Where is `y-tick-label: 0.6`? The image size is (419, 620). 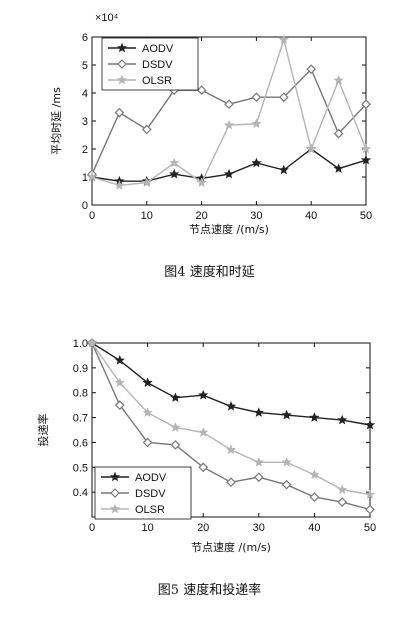 y-tick-label: 0.6 is located at coordinates (80, 443).